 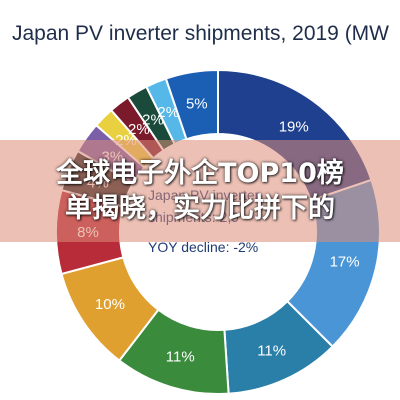 What do you see at coordinates (200, 208) in the screenshot?
I see `banner-line-2: 单揭晓，实力比拼下的` at bounding box center [200, 208].